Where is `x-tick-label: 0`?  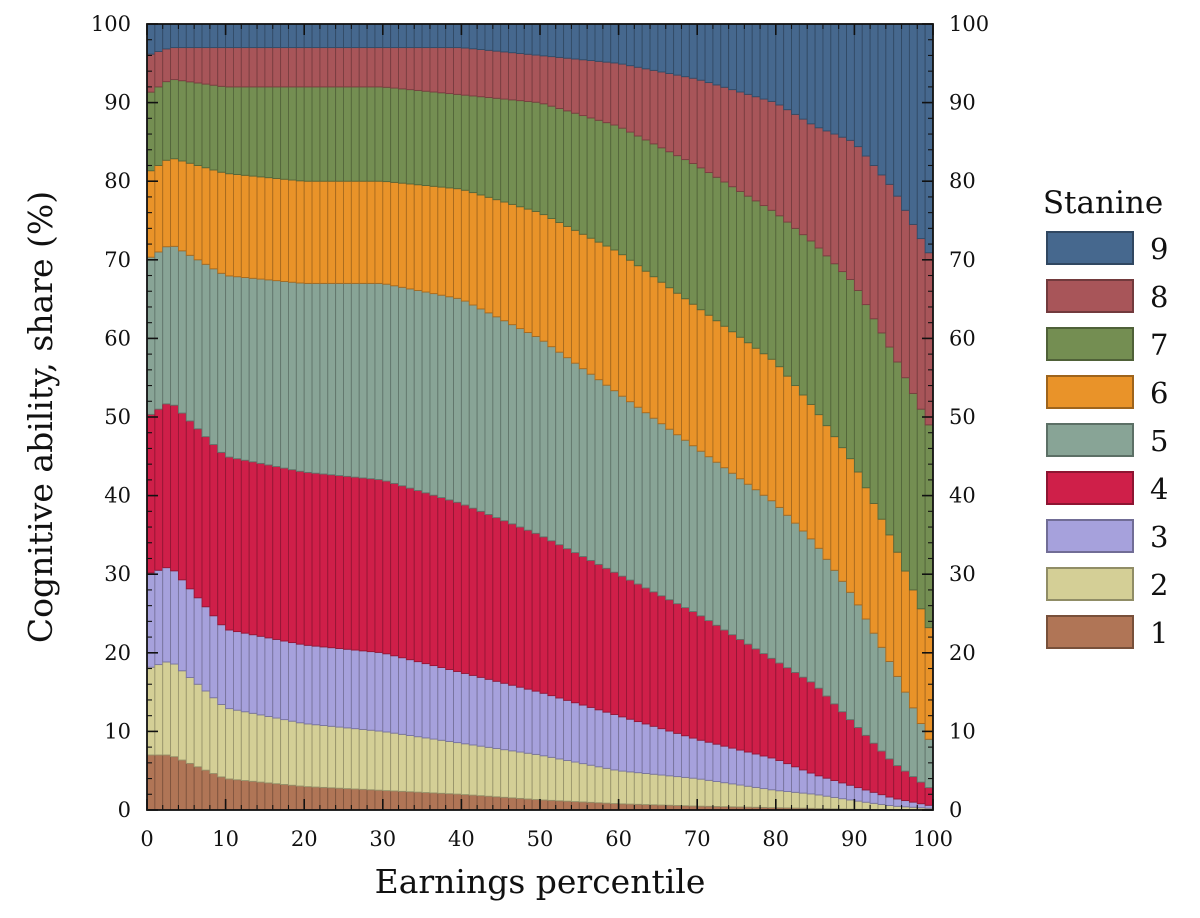
x-tick-label: 0 is located at coordinates (146, 839).